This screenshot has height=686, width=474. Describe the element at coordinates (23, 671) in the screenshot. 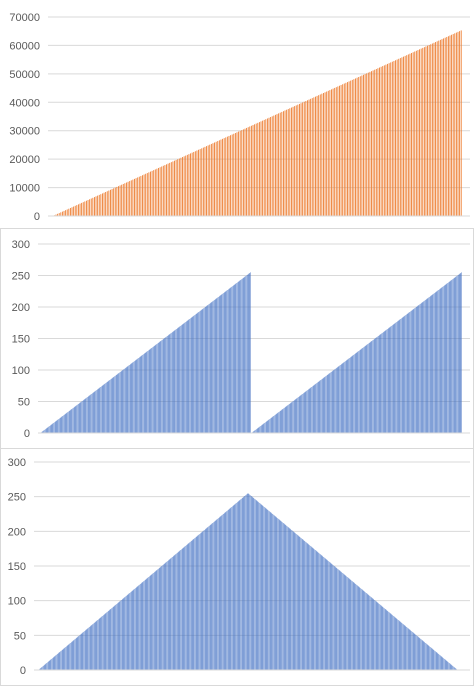

I see `y-tick-label: 0` at that location.